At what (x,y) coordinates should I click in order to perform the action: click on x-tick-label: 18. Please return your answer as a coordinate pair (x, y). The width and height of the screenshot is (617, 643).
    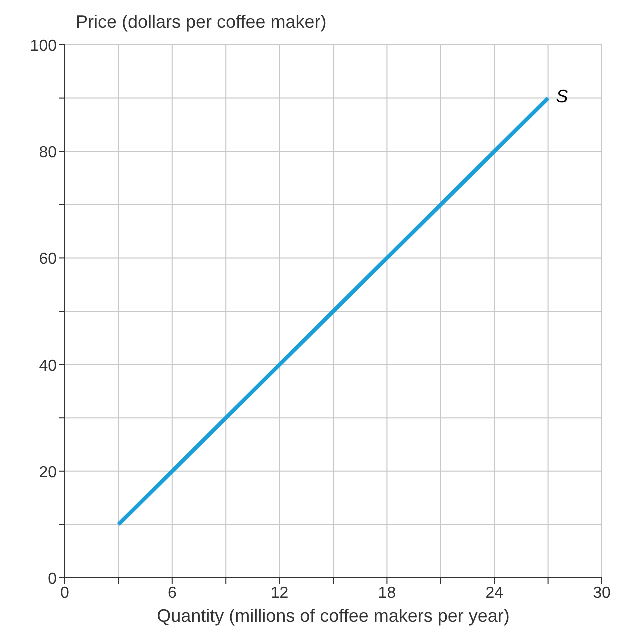
    Looking at the image, I should click on (387, 593).